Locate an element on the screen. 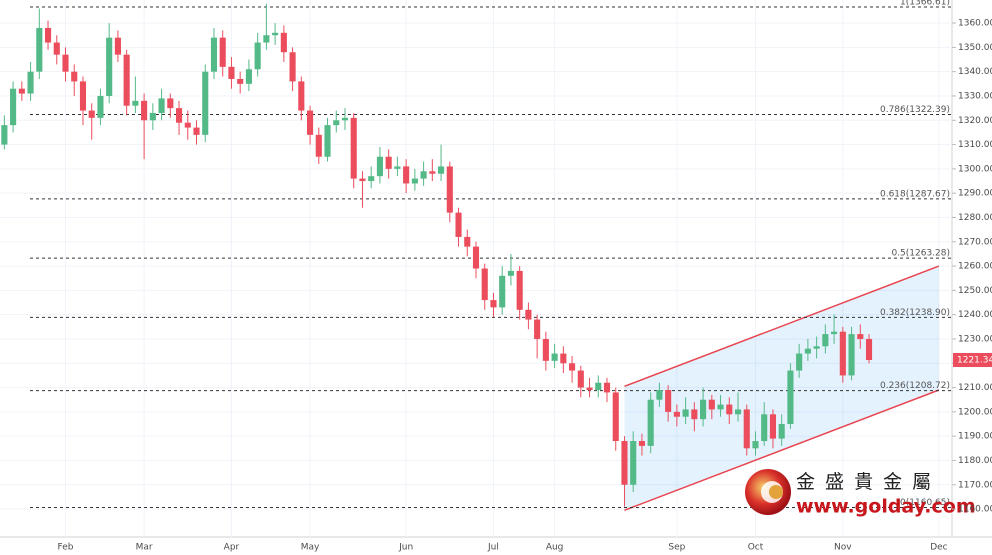 The width and height of the screenshot is (992, 555). y-tick-label: 1240.00 is located at coordinates (975, 315).